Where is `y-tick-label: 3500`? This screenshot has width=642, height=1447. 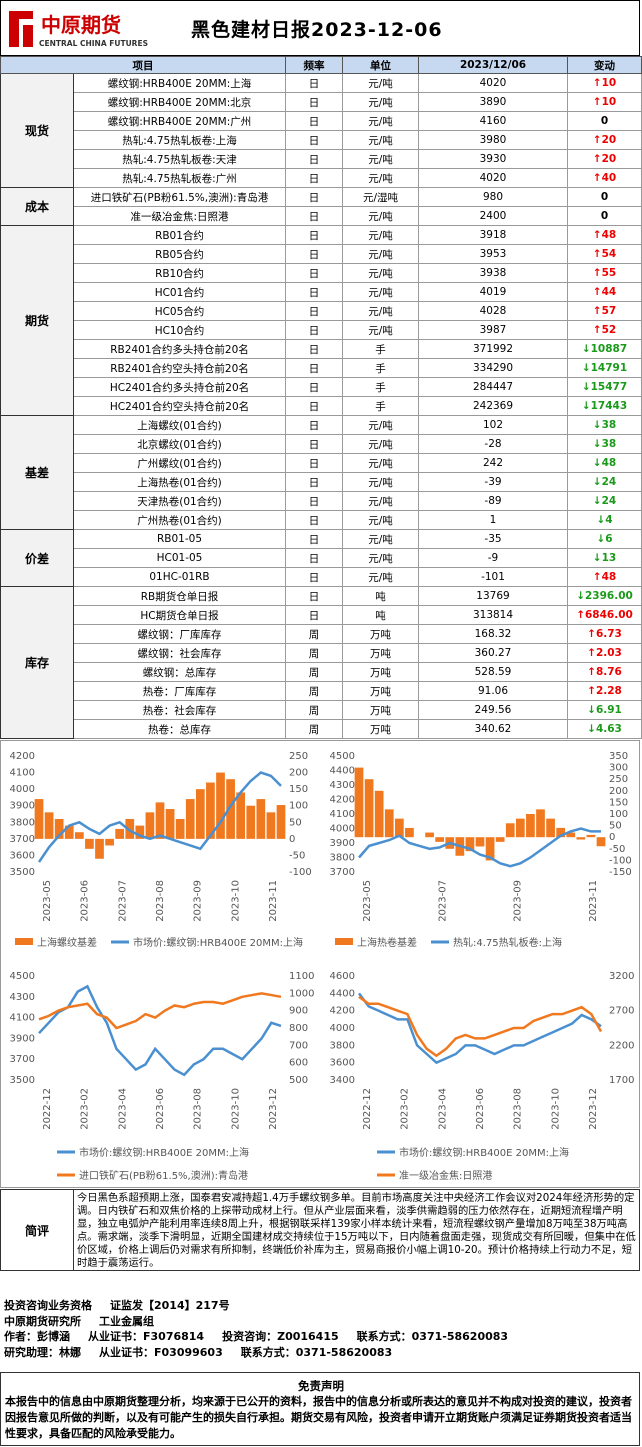
y-tick-label: 3500 is located at coordinates (22, 1080).